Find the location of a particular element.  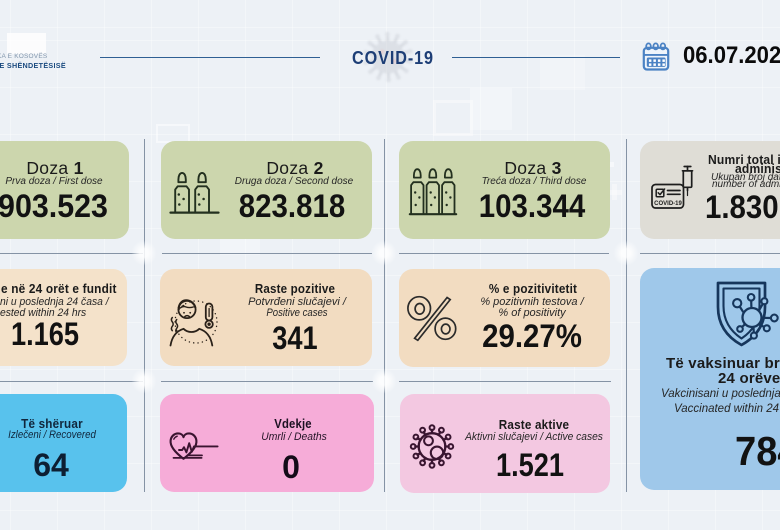

svg-text: COVID-19 is located at coordinates (668, 204).